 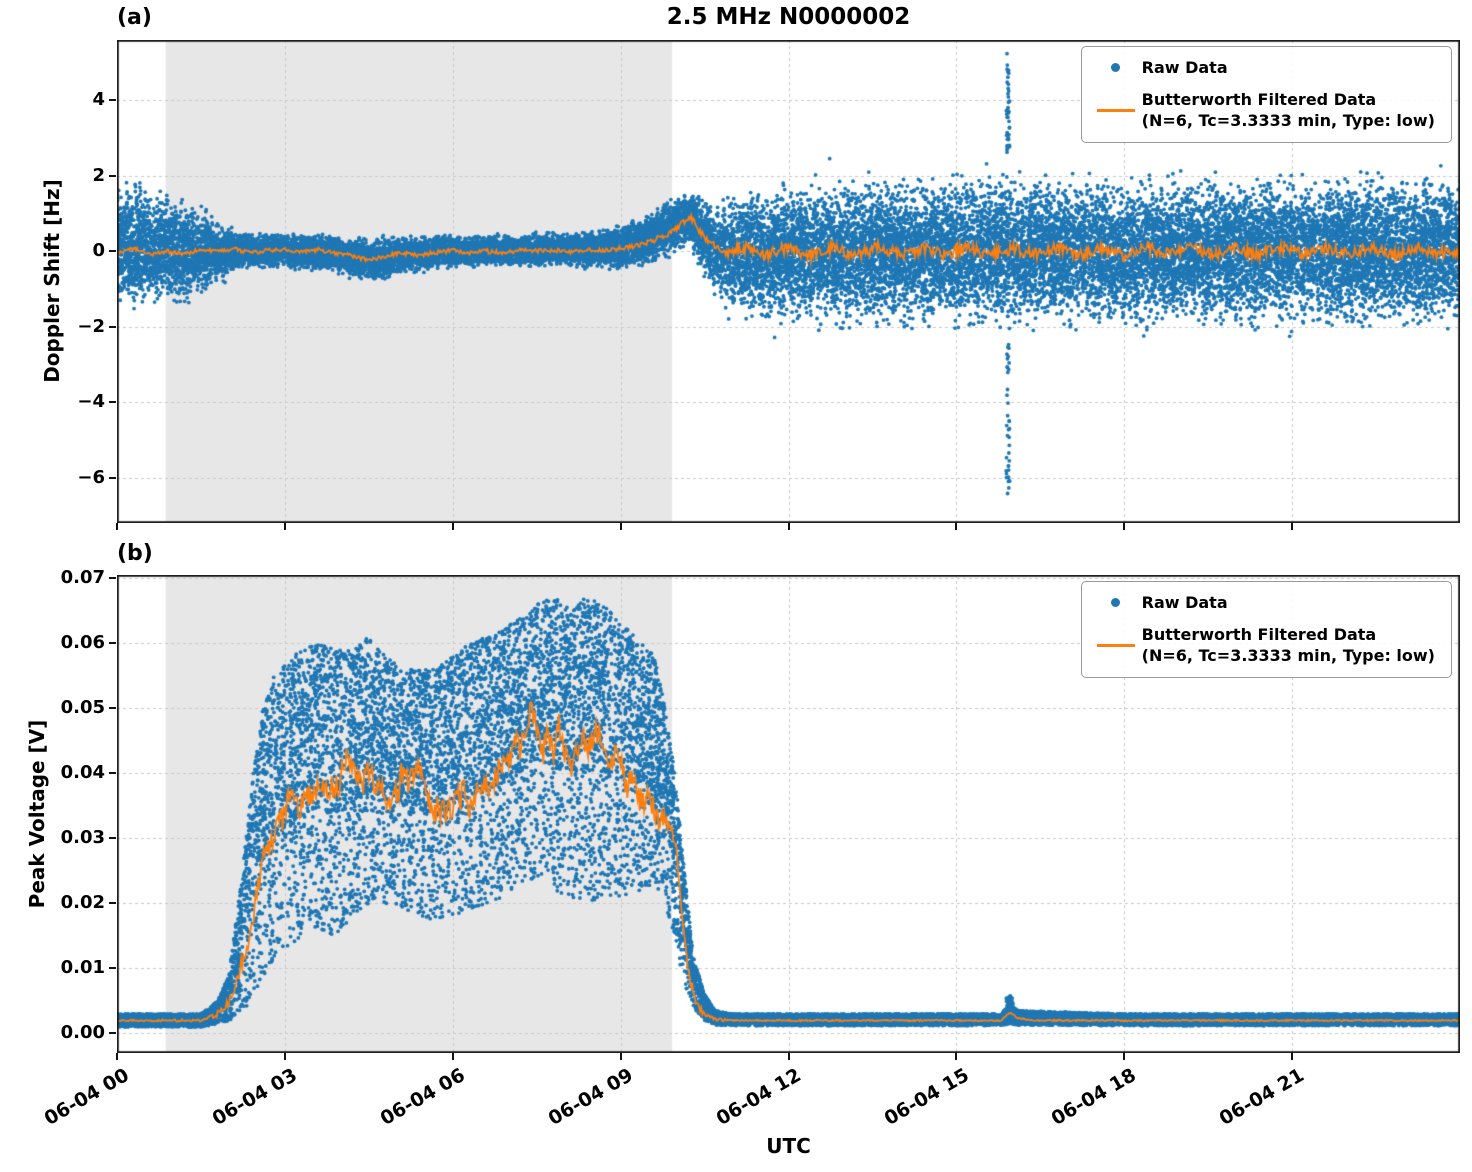 I want to click on y-tick-label: −4, so click(x=91, y=402).